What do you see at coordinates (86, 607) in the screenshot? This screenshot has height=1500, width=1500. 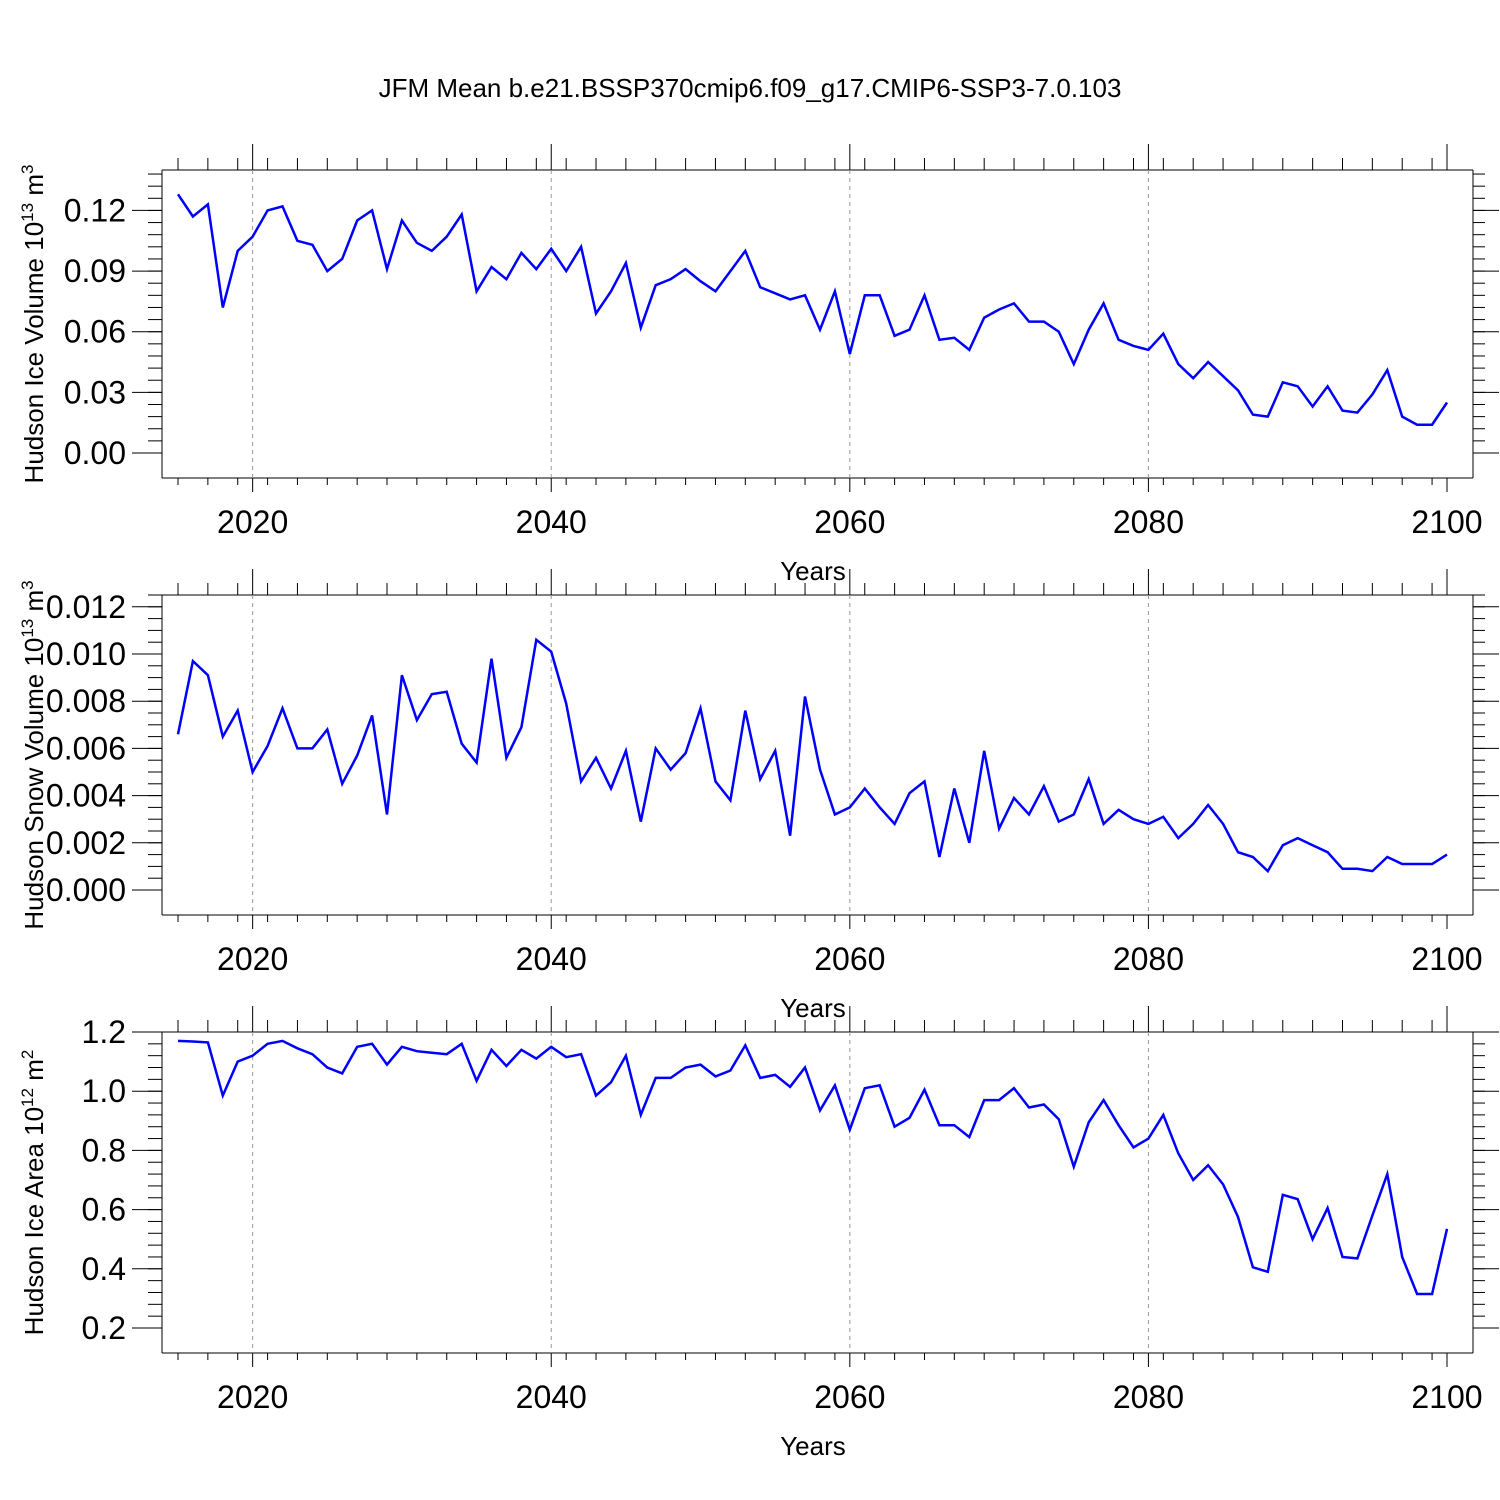 I see `y-tick-label: 0.012` at bounding box center [86, 607].